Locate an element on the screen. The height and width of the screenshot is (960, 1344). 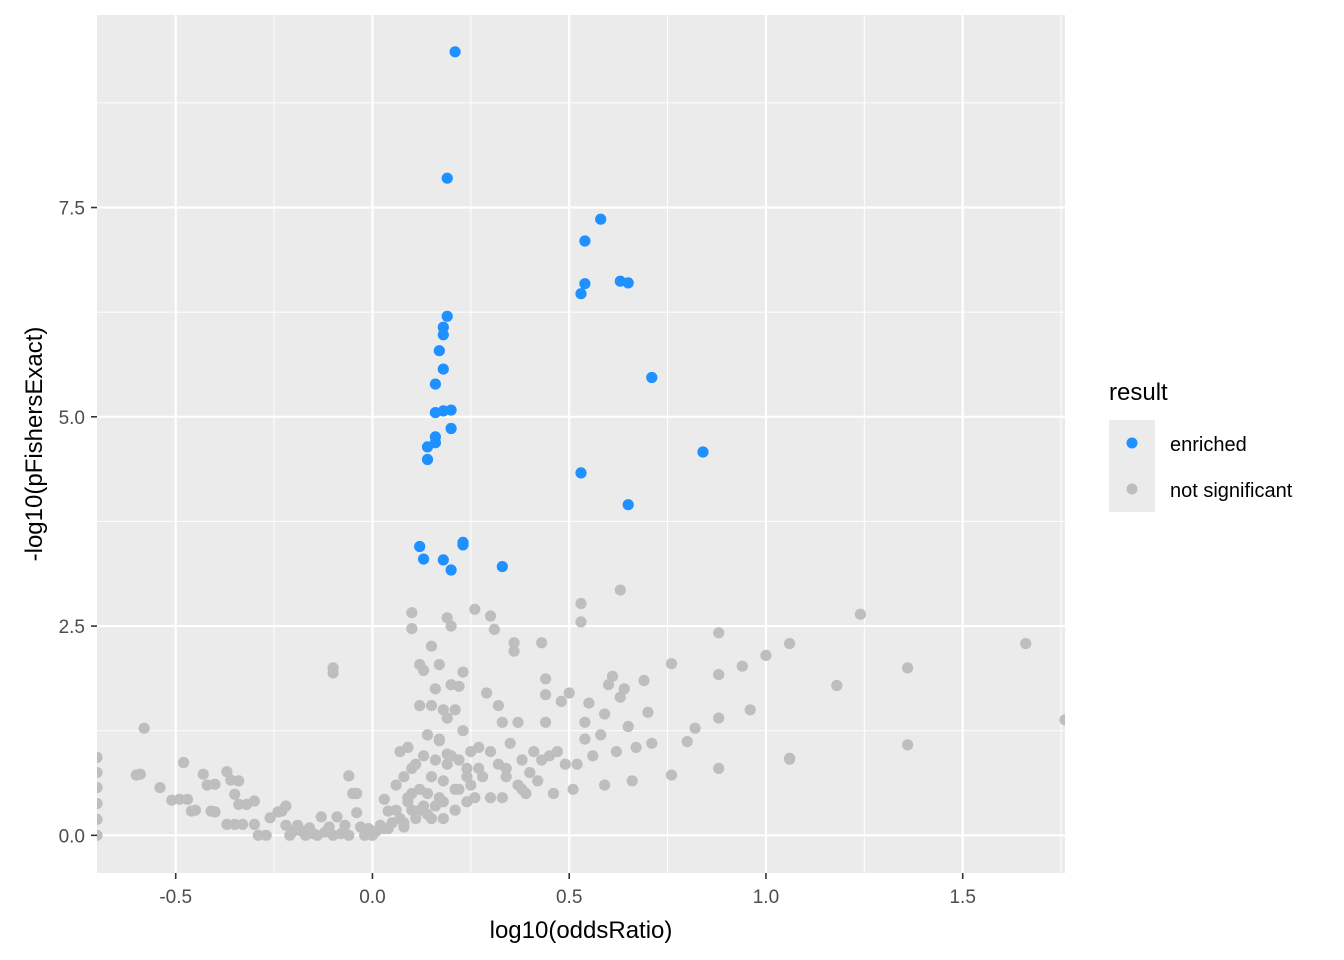
legend-marker-not-significant is located at coordinates (1132, 489).